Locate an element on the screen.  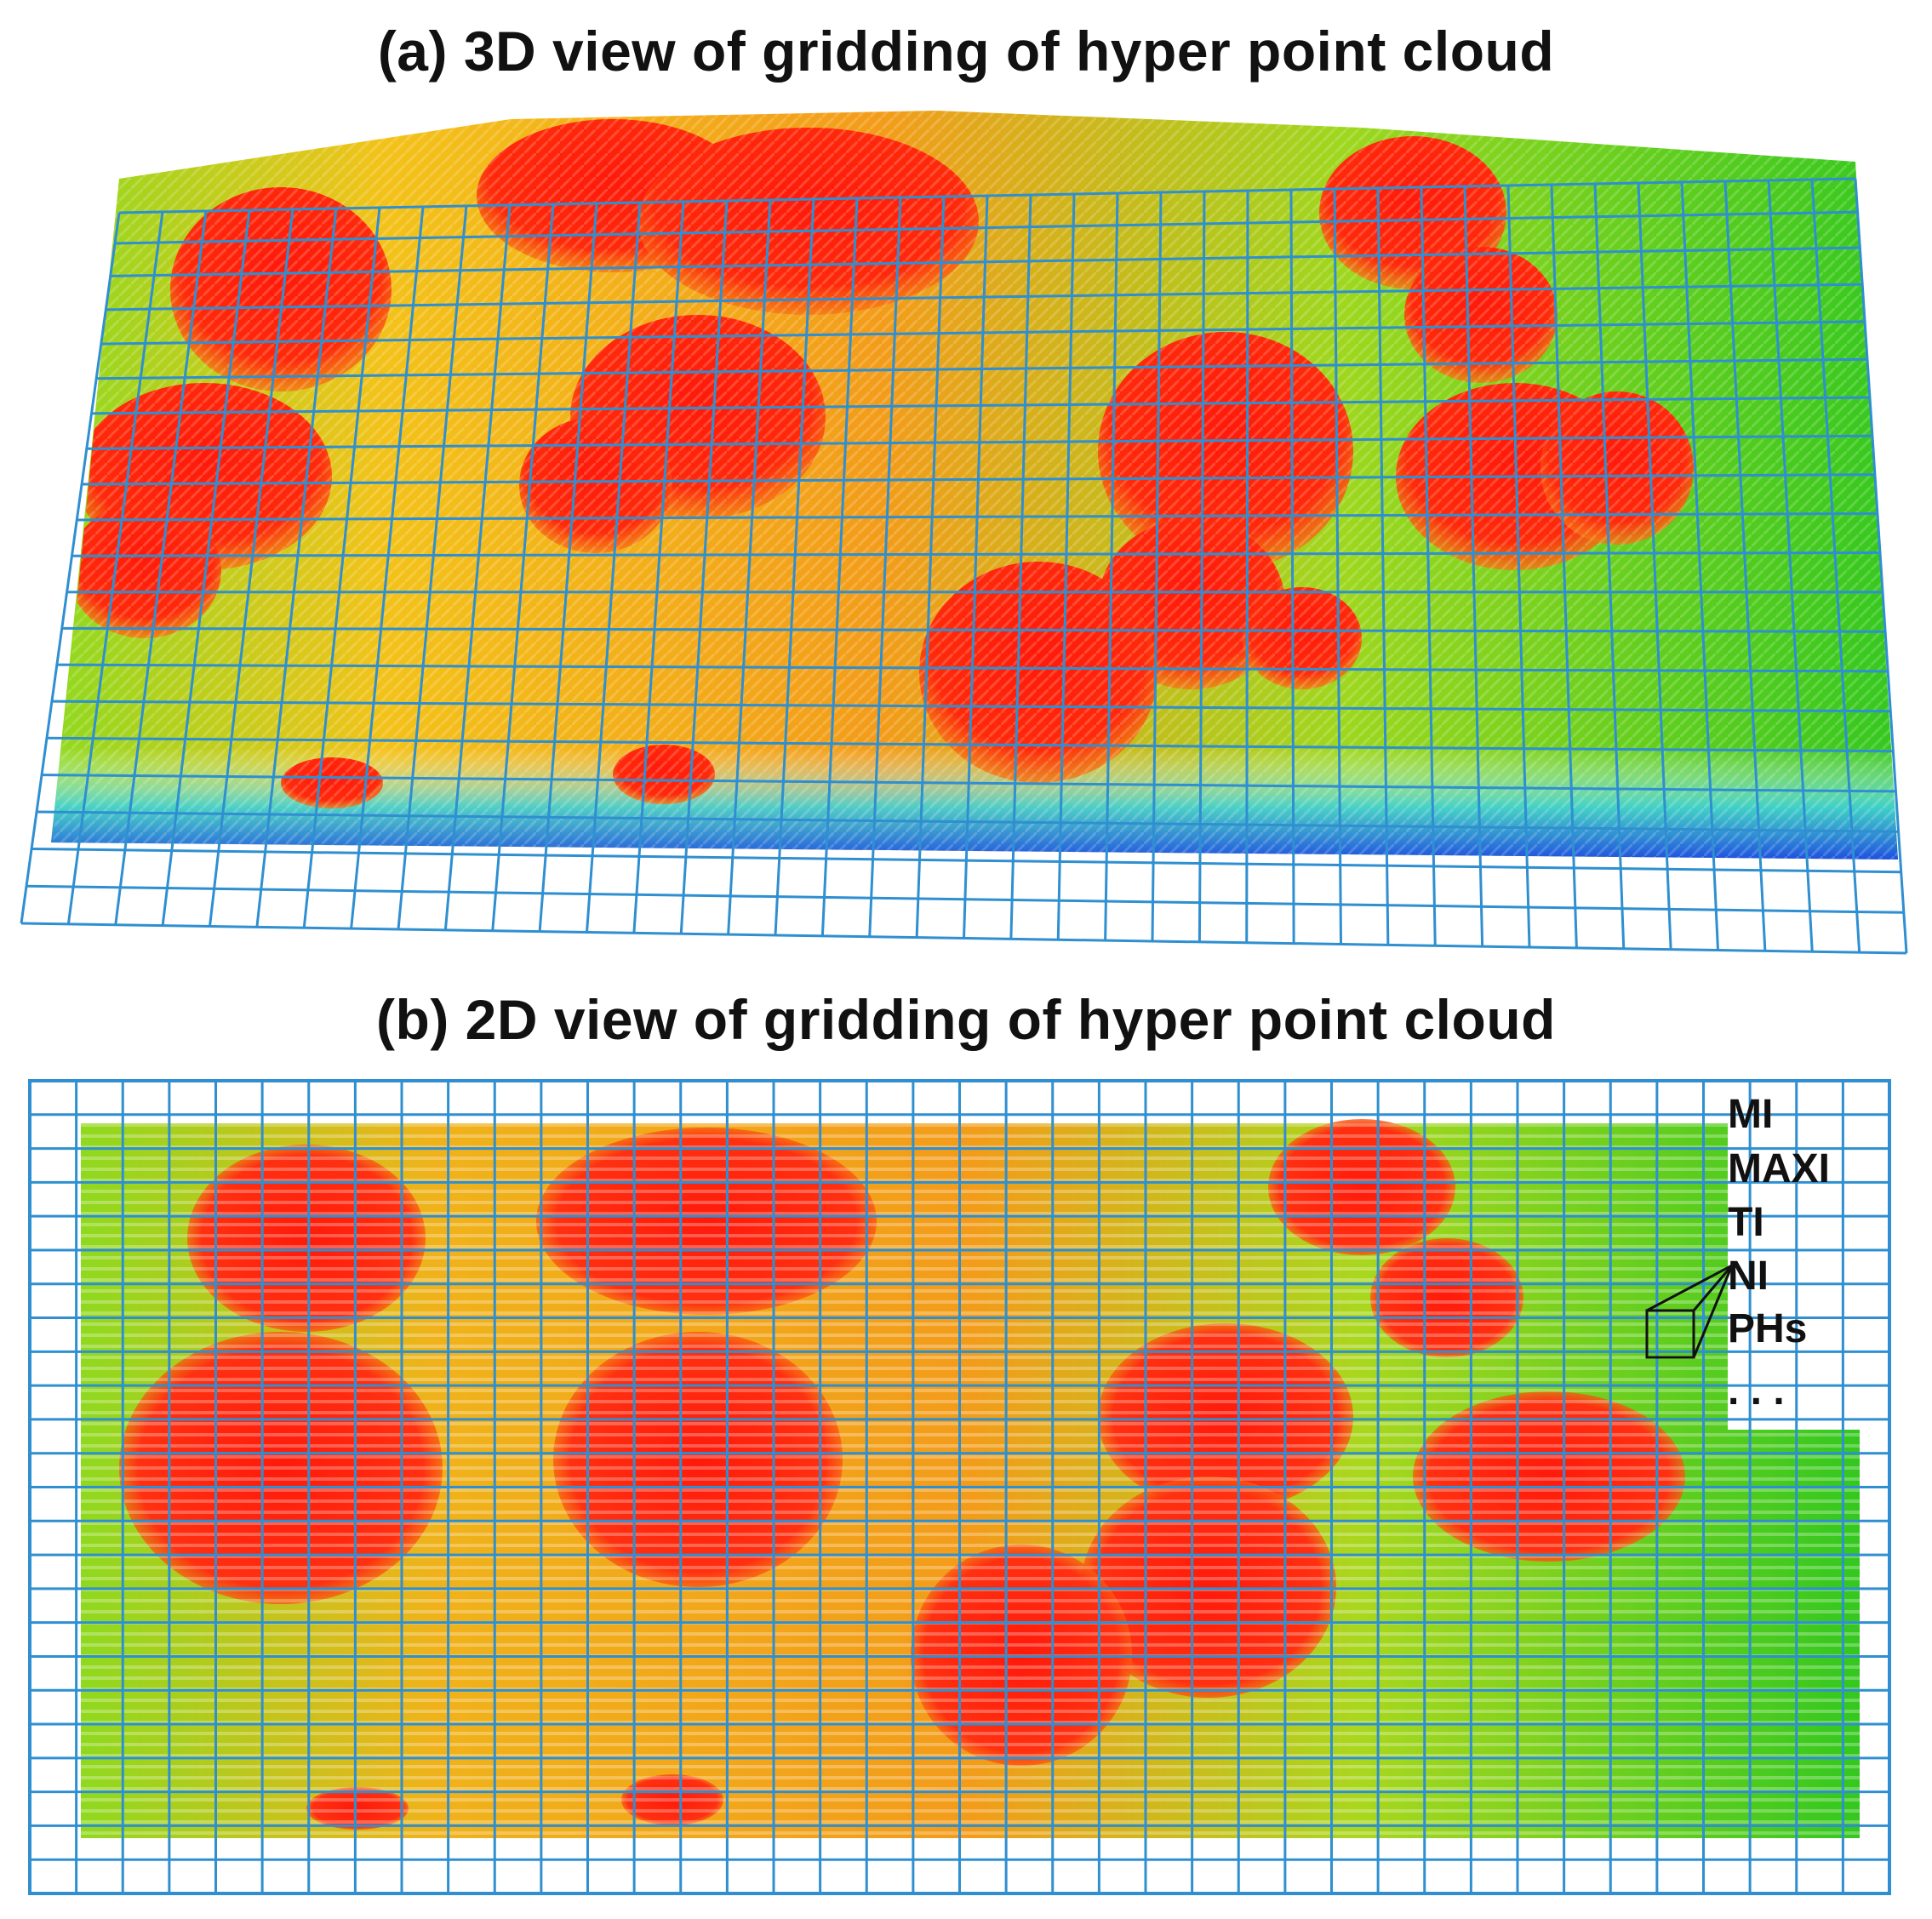
feature-legend-box is located at coordinates (1805, 1266).